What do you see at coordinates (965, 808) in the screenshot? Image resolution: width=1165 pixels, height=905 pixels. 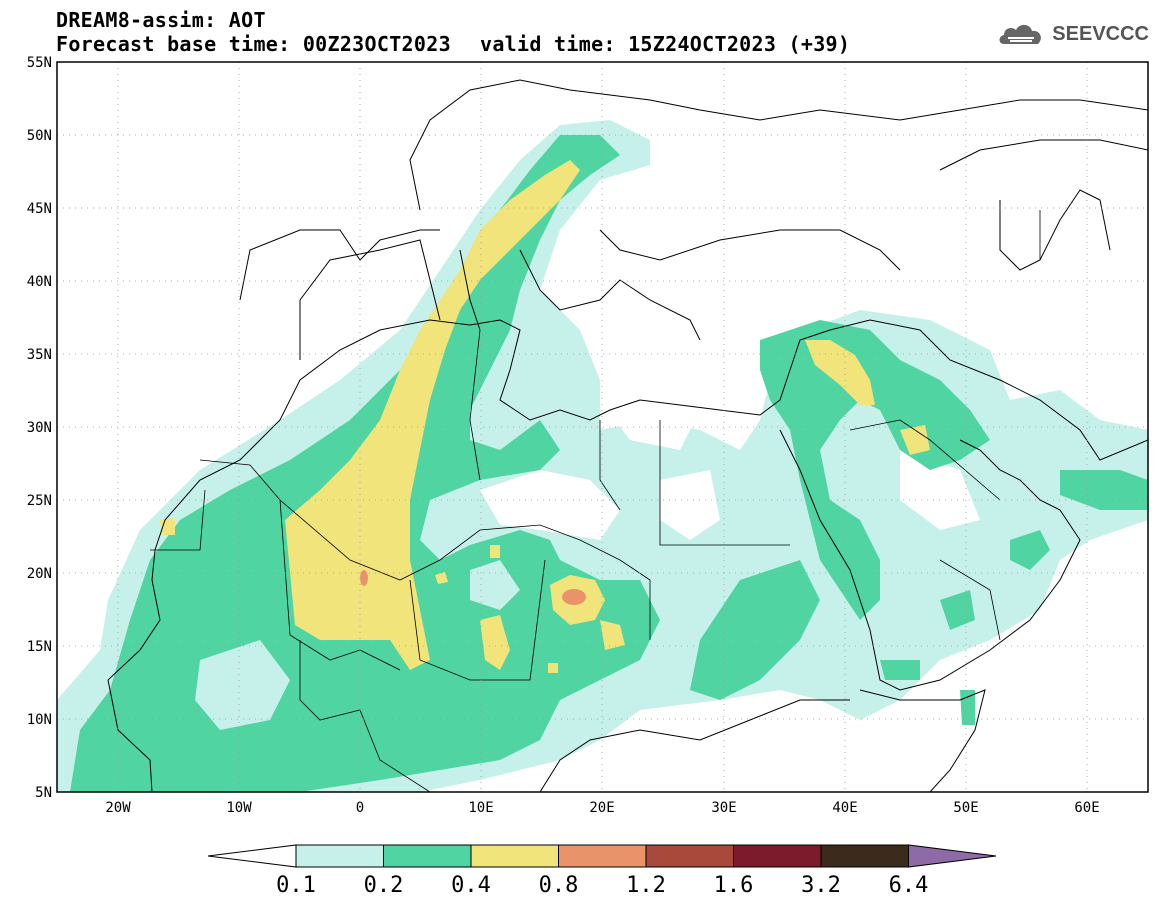 I see `lon-label: 50E` at bounding box center [965, 808].